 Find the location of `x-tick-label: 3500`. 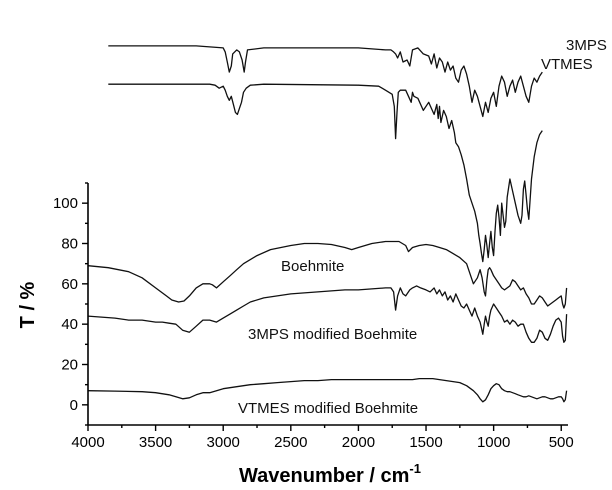

x-tick-label: 3500 is located at coordinates (155, 442).